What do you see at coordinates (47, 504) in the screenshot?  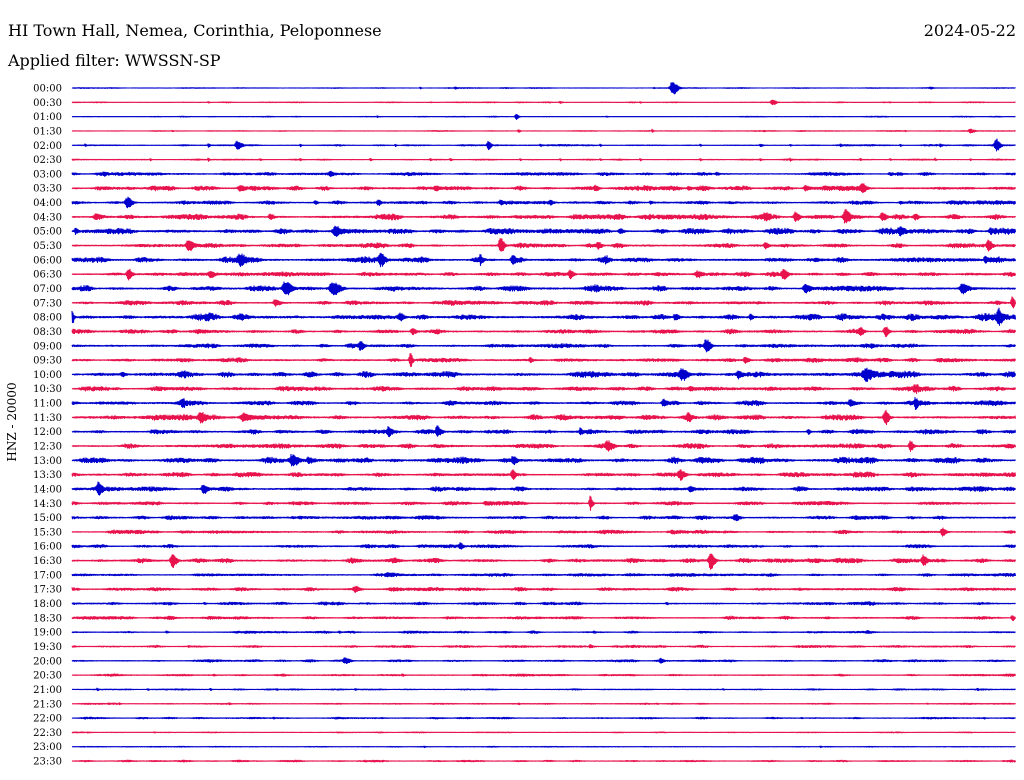 I see `trace-time-label: 14:30` at bounding box center [47, 504].